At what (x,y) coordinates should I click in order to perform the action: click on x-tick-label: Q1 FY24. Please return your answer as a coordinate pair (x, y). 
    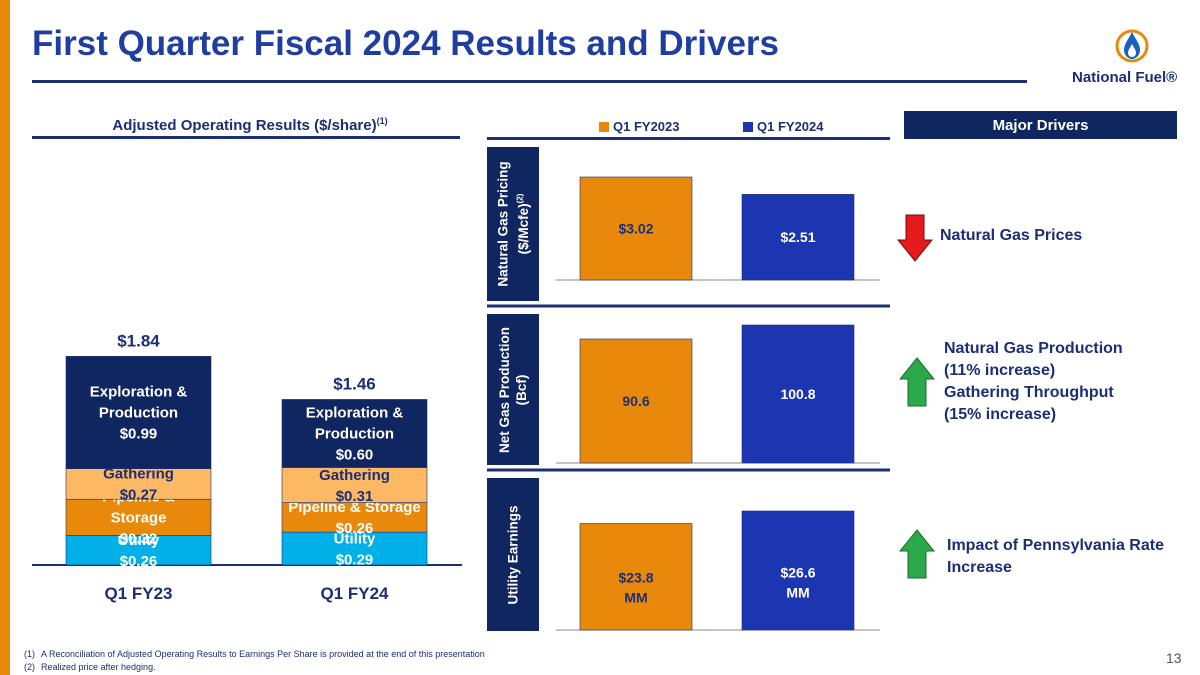
    Looking at the image, I should click on (354, 593).